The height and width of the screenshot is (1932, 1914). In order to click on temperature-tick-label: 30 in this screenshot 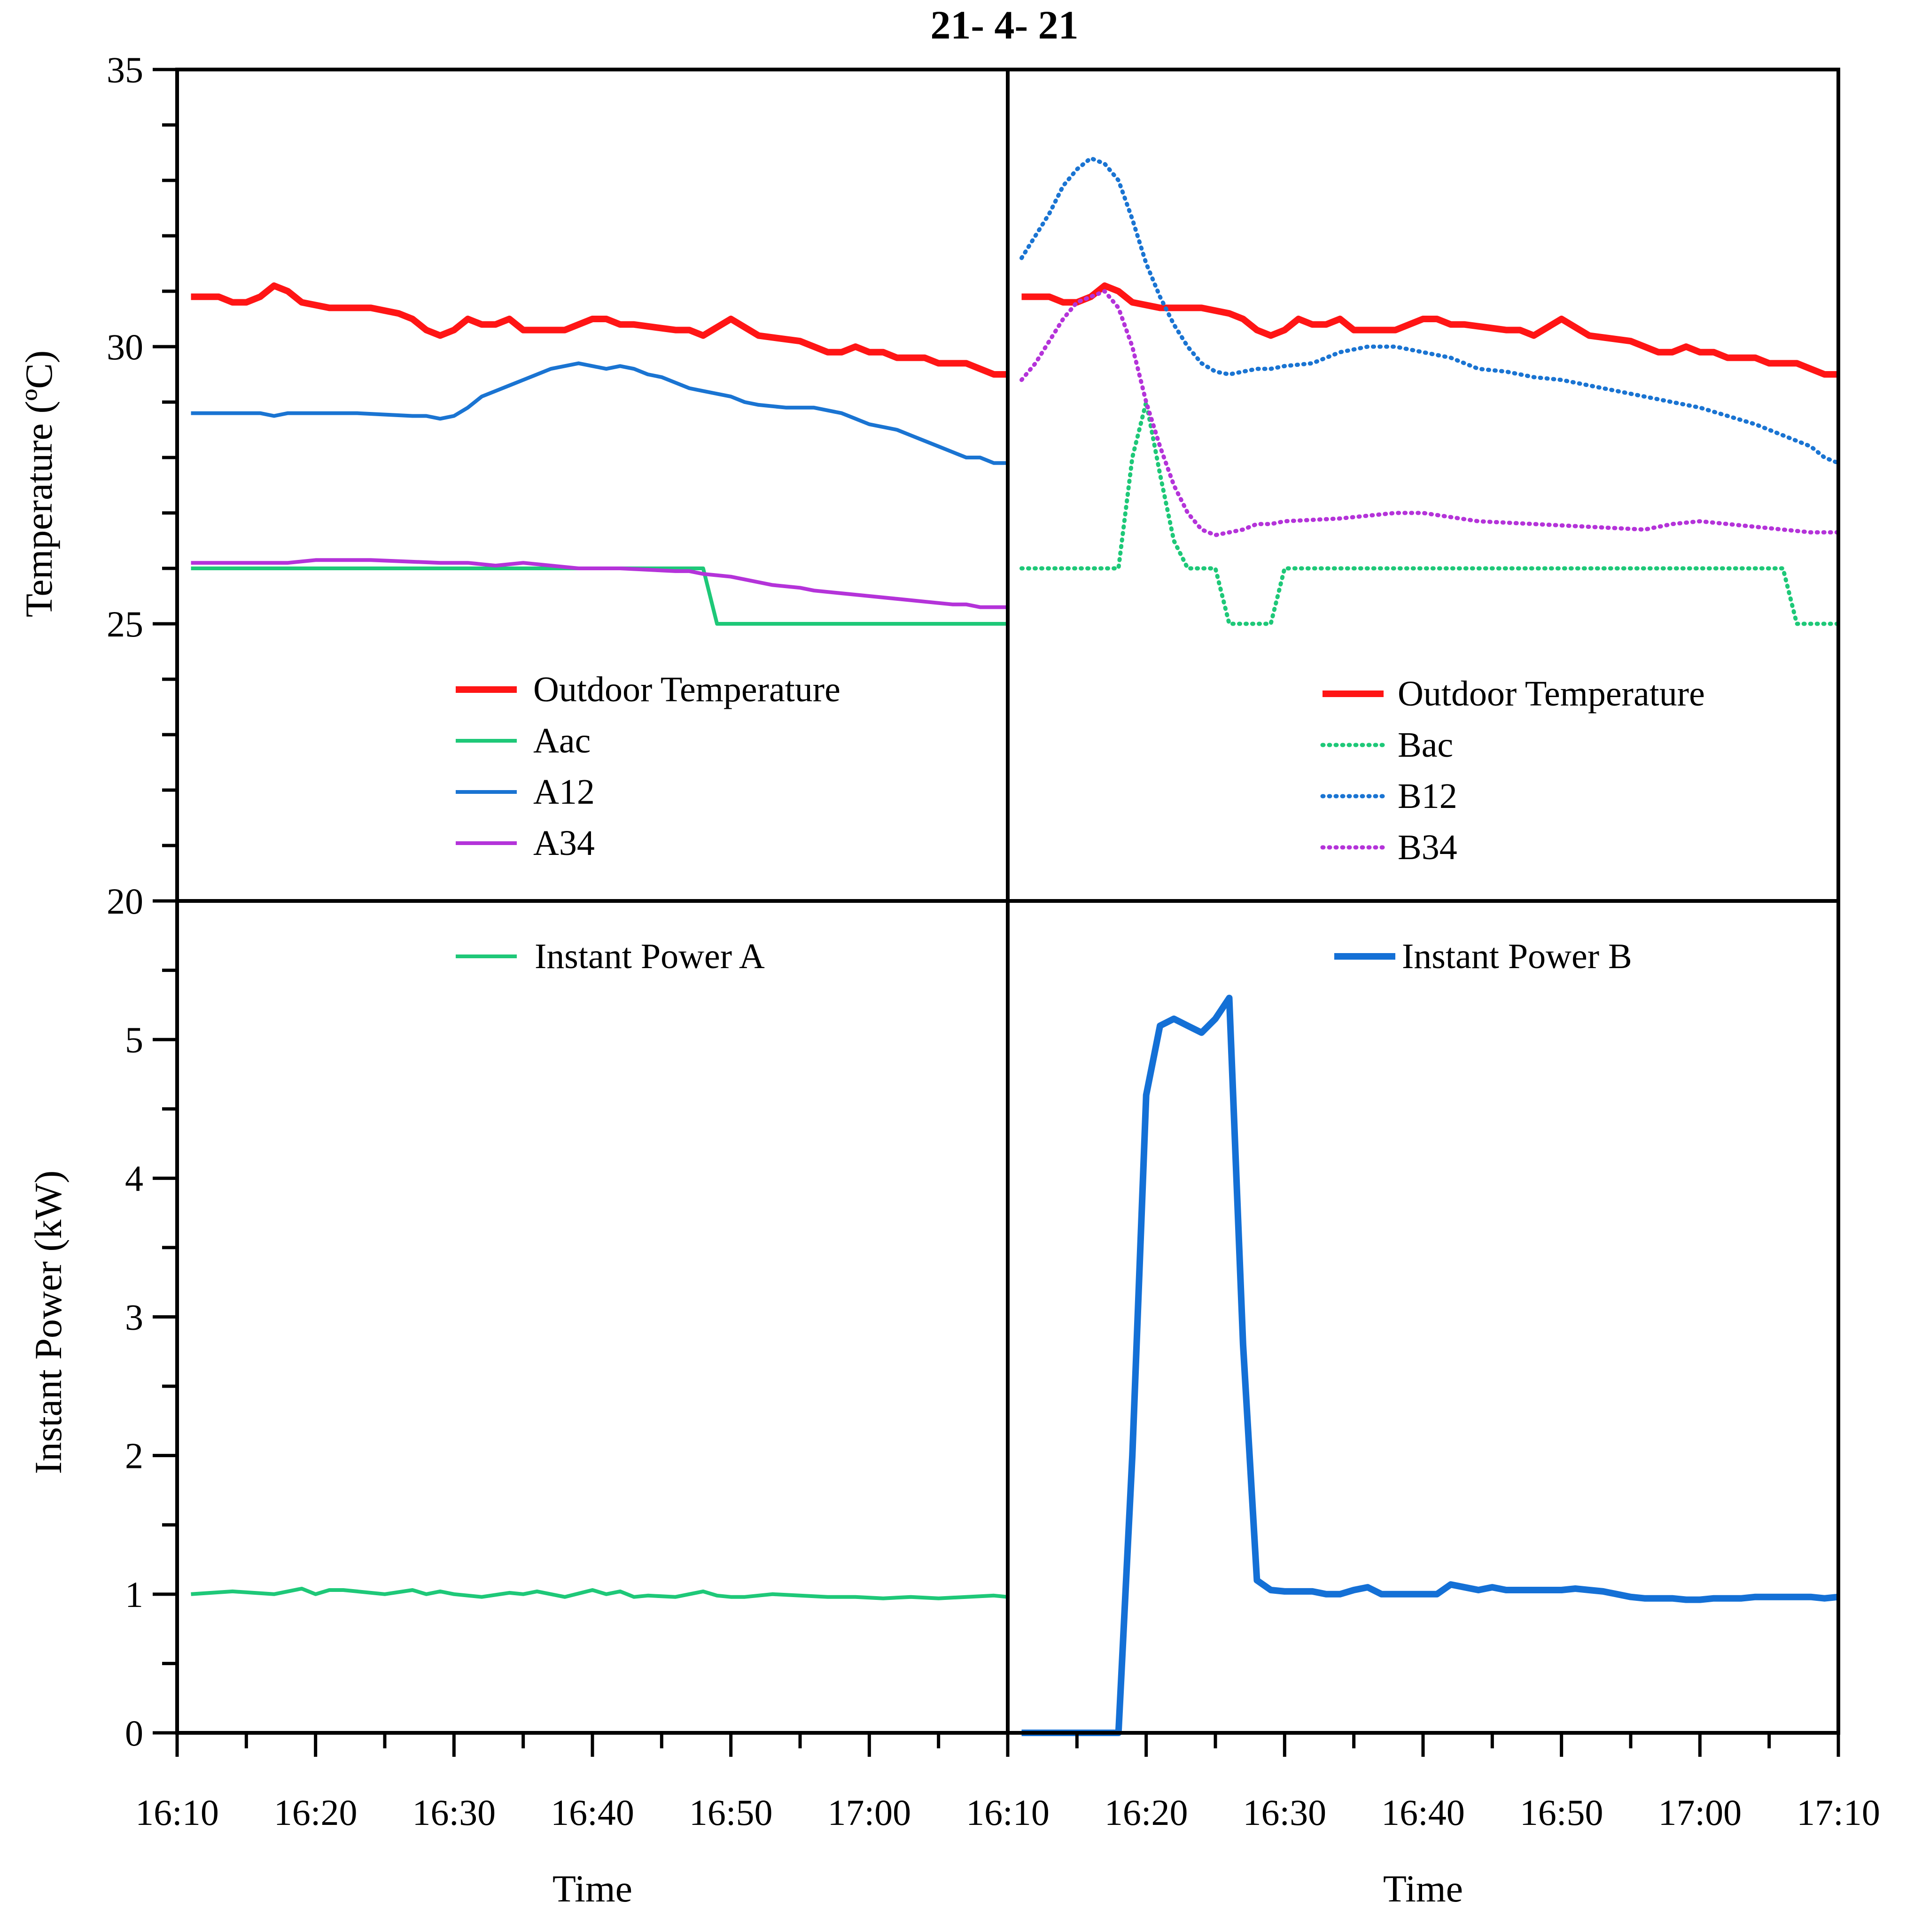, I will do `click(125, 346)`.